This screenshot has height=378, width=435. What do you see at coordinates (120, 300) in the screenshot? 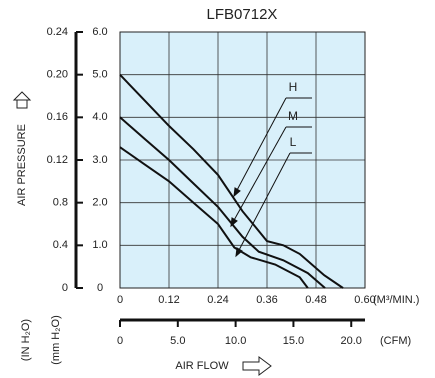
I see `x-tick-label: 0` at bounding box center [120, 300].